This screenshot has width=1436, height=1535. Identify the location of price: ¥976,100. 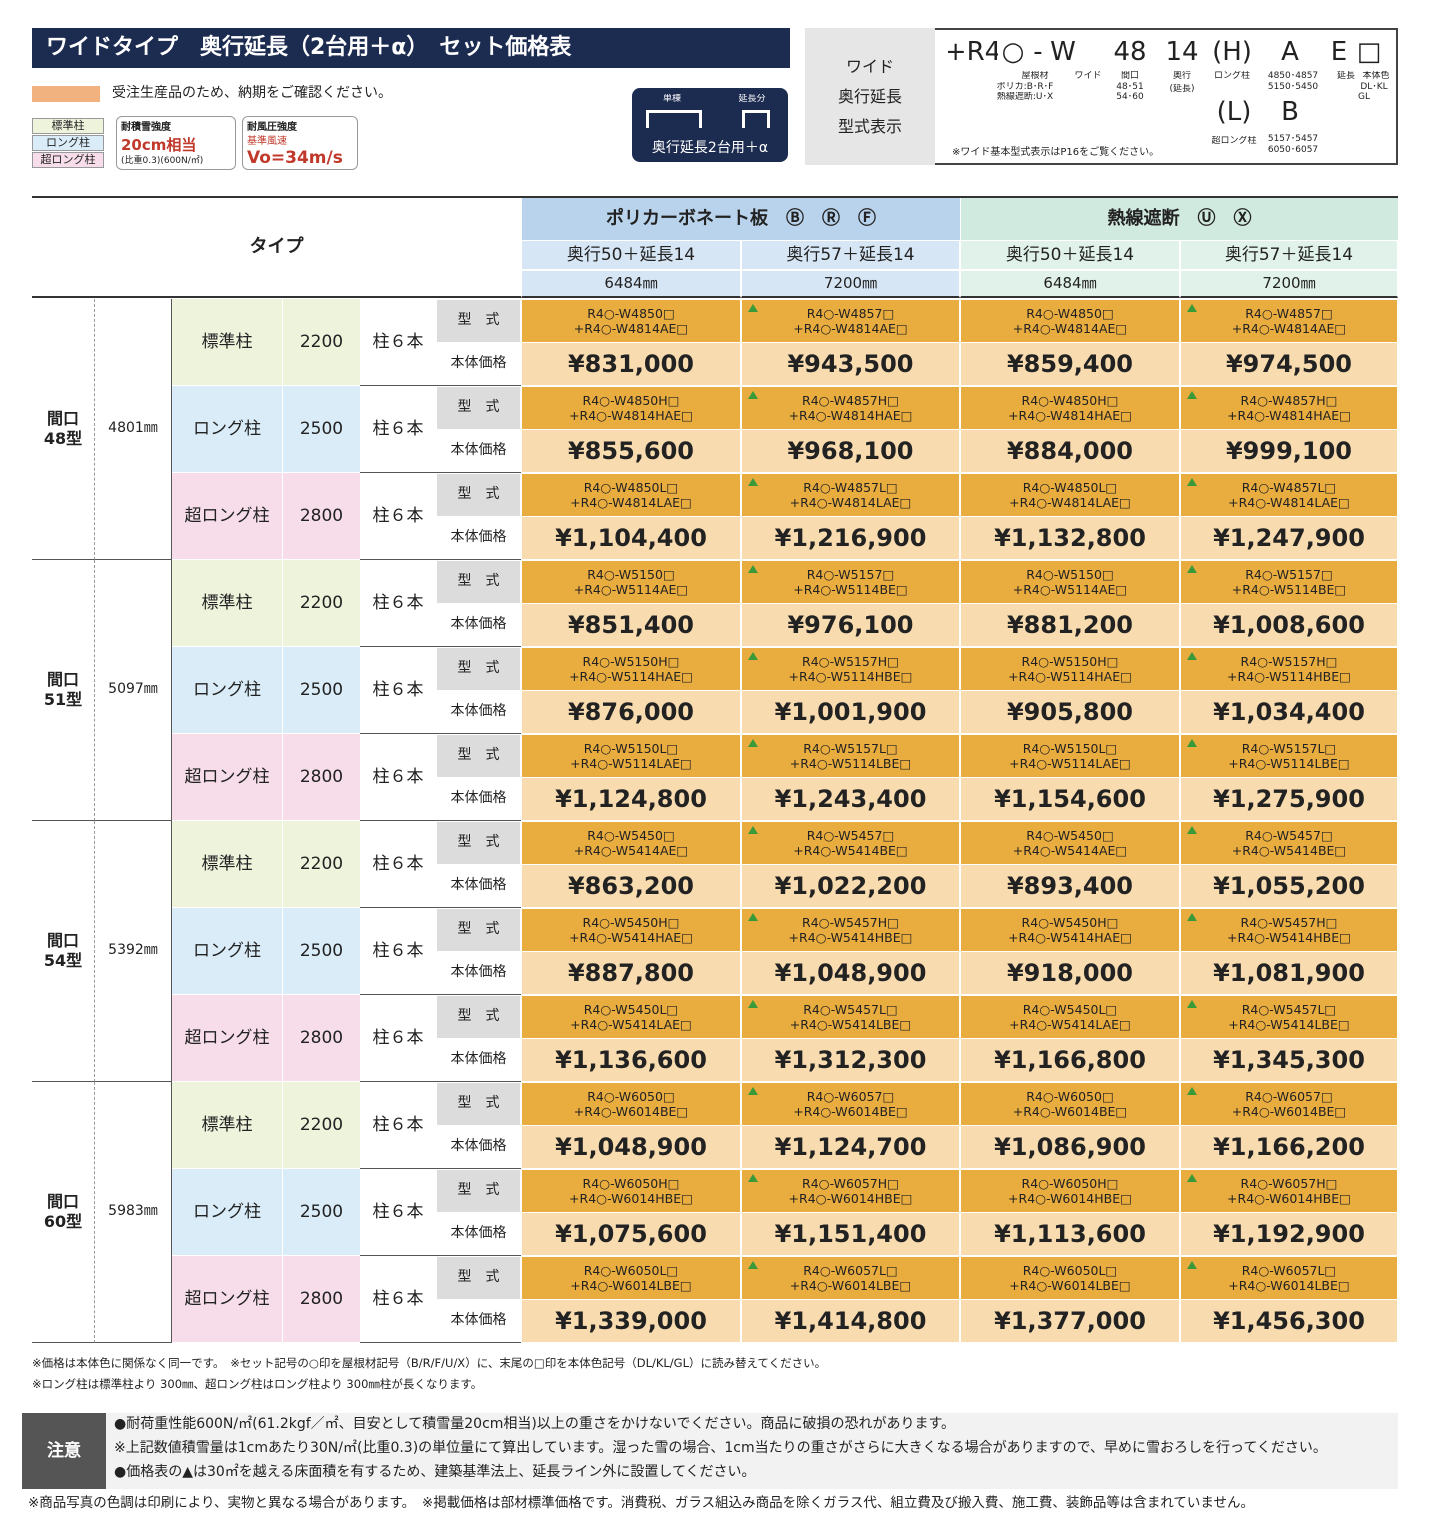
(850, 625).